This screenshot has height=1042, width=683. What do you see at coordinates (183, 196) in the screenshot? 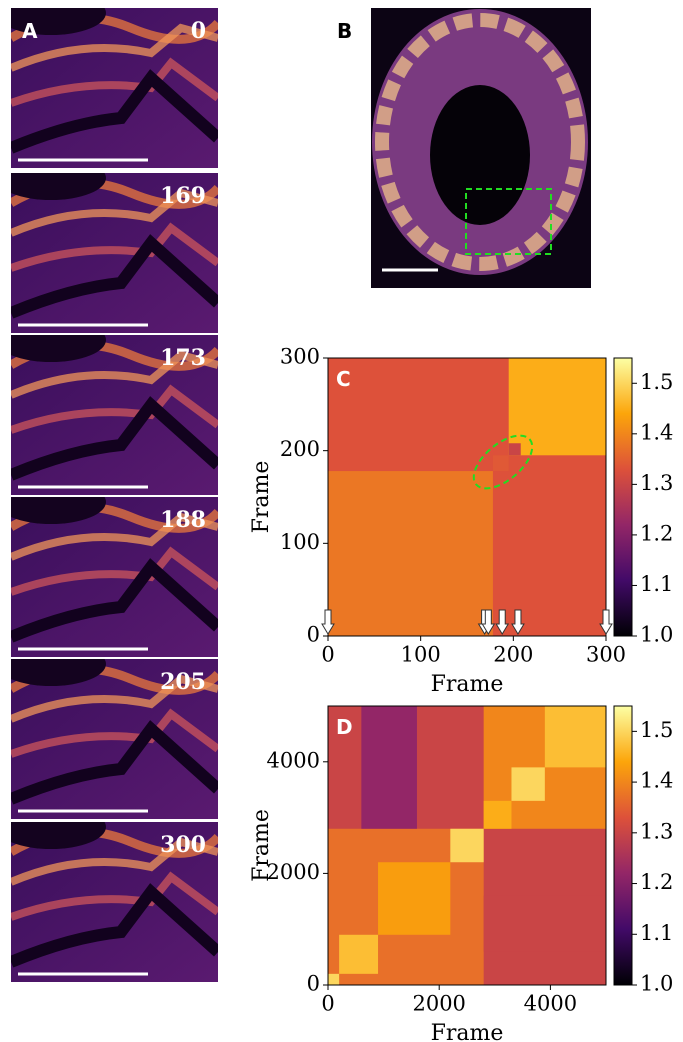
I see `frame-number: 169` at bounding box center [183, 196].